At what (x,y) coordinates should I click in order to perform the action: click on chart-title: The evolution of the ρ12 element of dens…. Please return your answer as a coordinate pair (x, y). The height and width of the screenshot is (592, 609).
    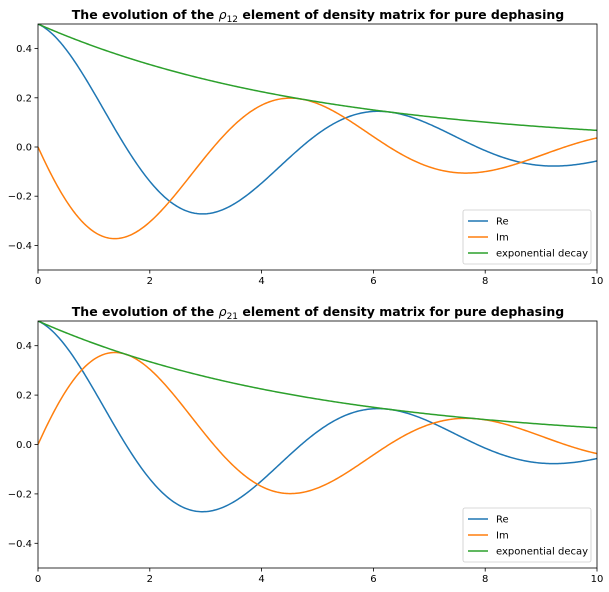
    Looking at the image, I should click on (318, 16).